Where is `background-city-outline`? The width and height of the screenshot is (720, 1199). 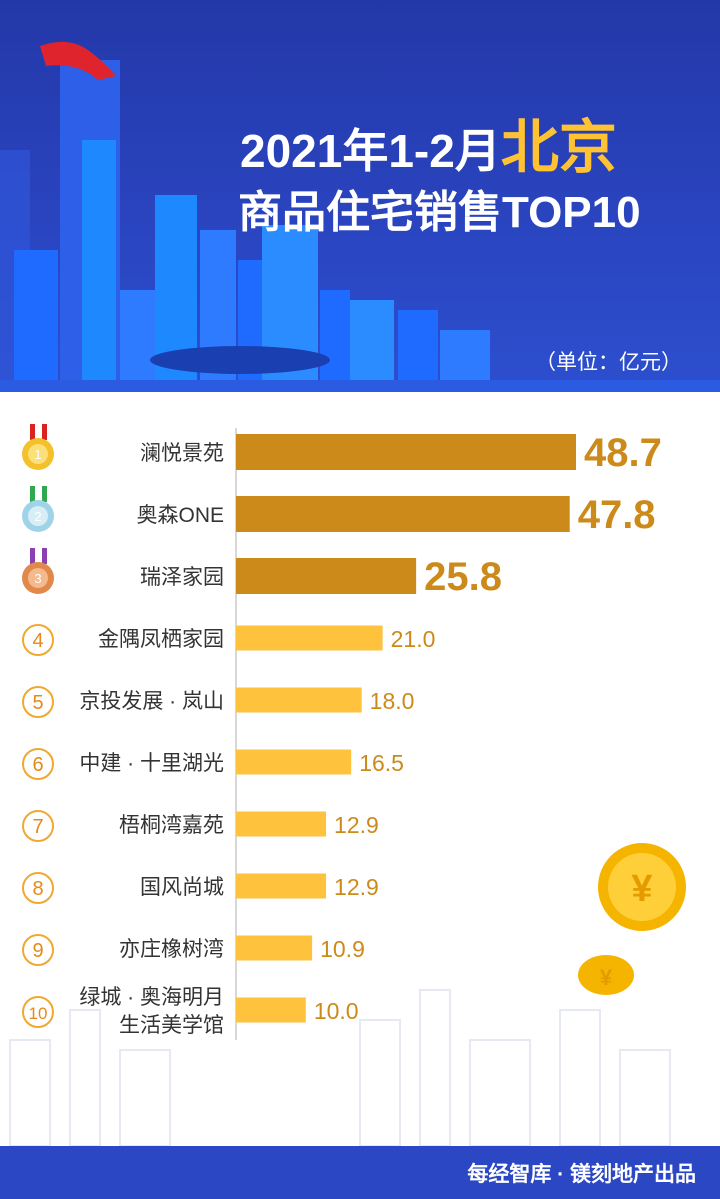
background-city-outline is located at coordinates (340, 1067).